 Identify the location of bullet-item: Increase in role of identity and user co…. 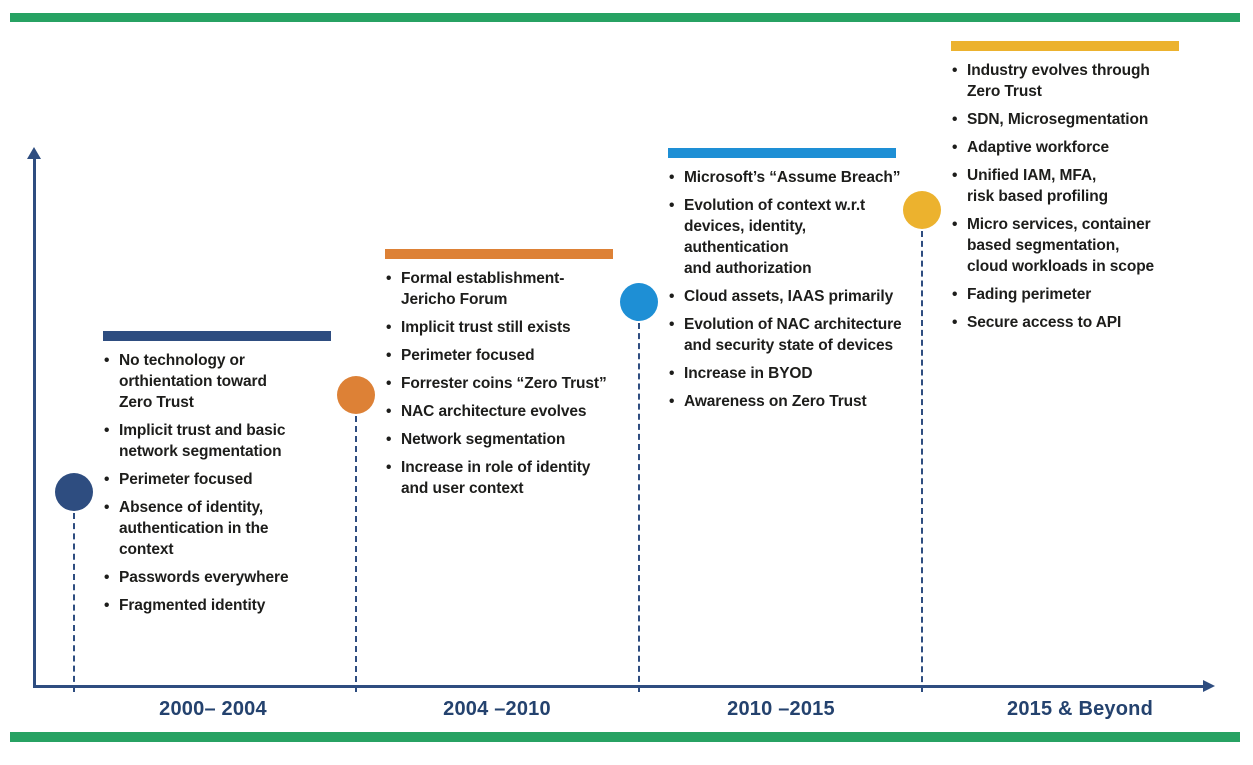
(515, 478).